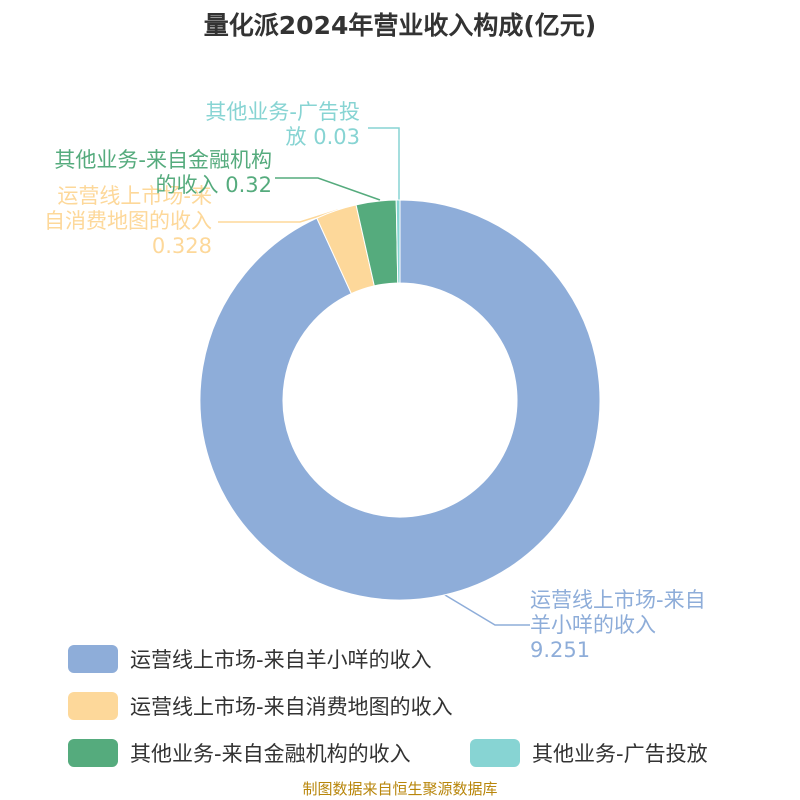 The width and height of the screenshot is (800, 800). Describe the element at coordinates (618, 612) in the screenshot. I see `label-name: 运营线上市场-来自羊小咩的收入` at that location.